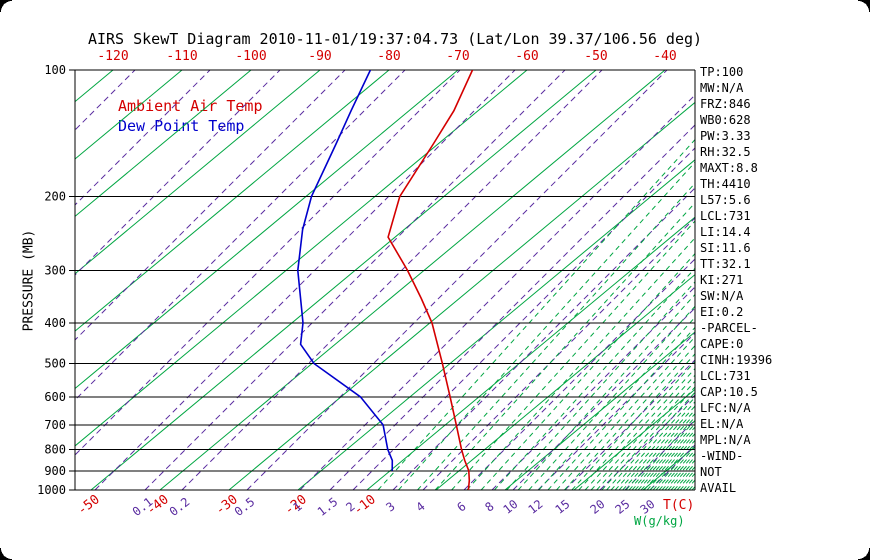 This screenshot has width=870, height=560. What do you see at coordinates (420, 506) in the screenshot?
I see `mixing-ratio-tick-label: 4` at bounding box center [420, 506].